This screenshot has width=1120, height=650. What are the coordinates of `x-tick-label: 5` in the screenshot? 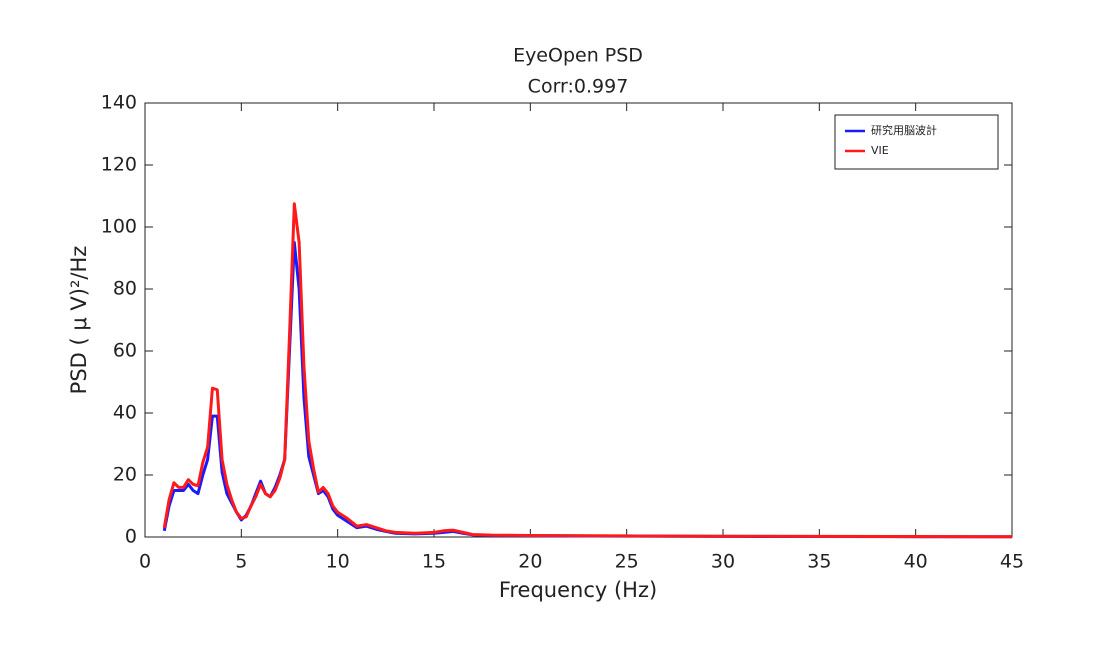 It's located at (241, 562).